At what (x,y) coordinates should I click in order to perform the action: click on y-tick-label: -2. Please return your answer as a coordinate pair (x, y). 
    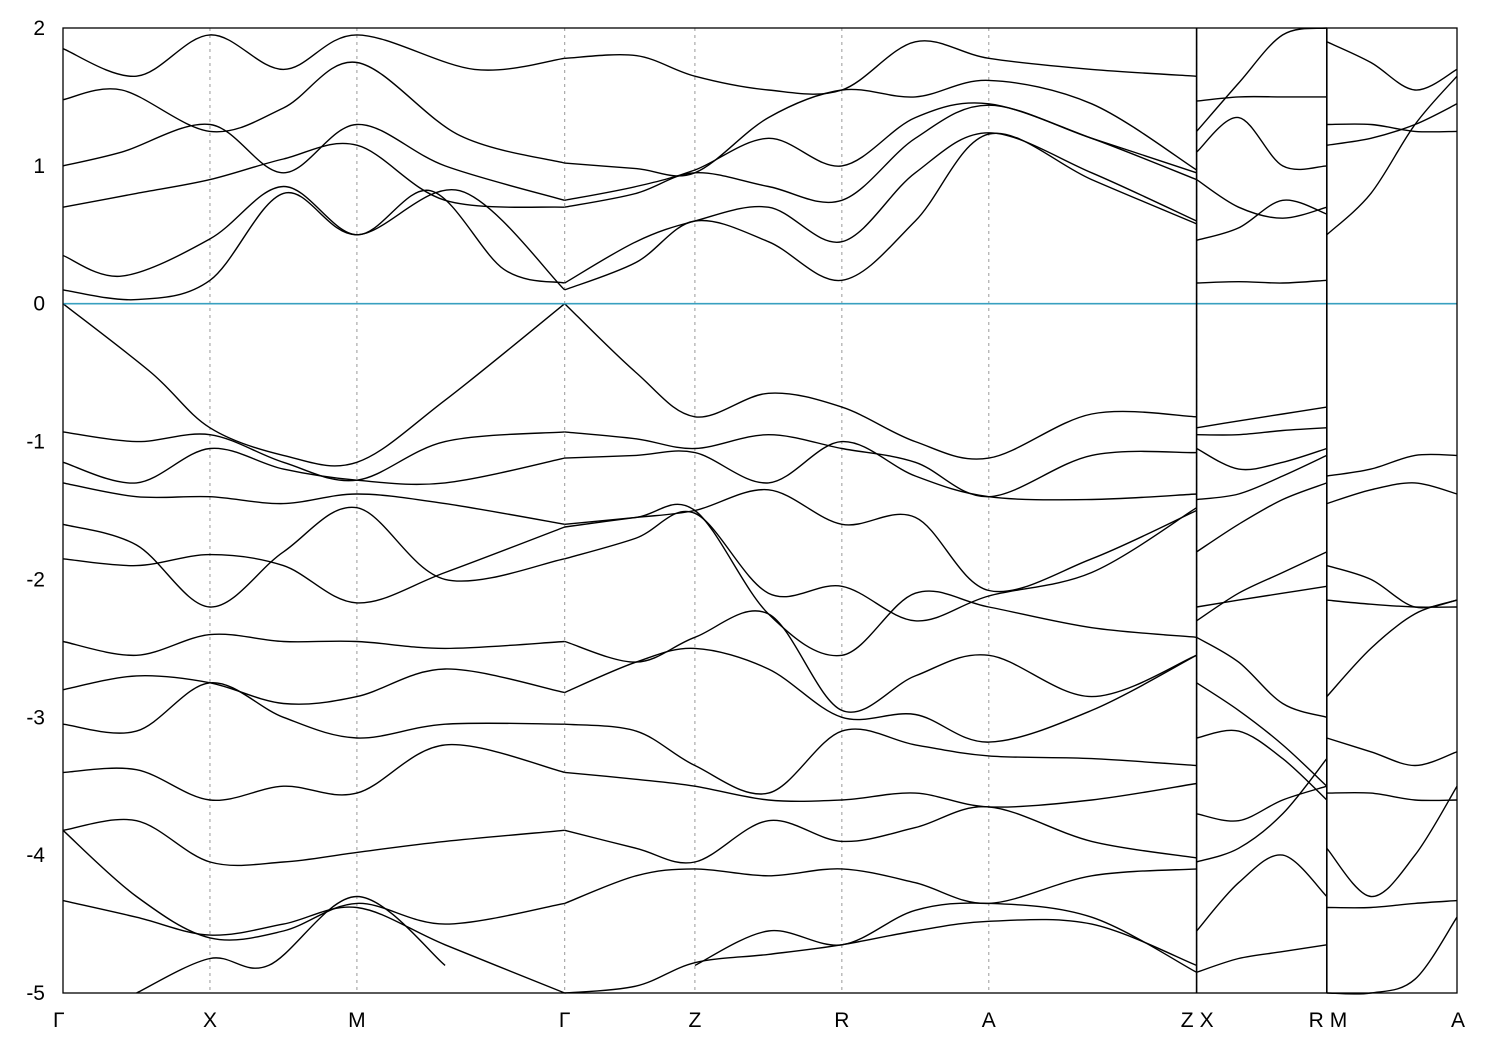
    Looking at the image, I should click on (35, 579).